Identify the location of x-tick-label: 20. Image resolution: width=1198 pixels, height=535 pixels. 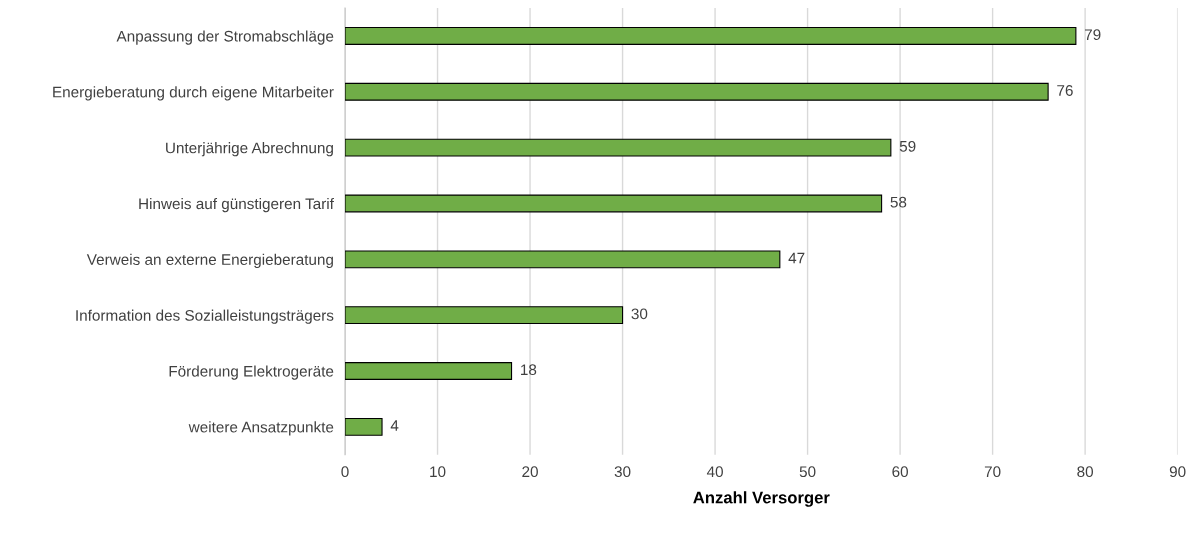
(530, 472).